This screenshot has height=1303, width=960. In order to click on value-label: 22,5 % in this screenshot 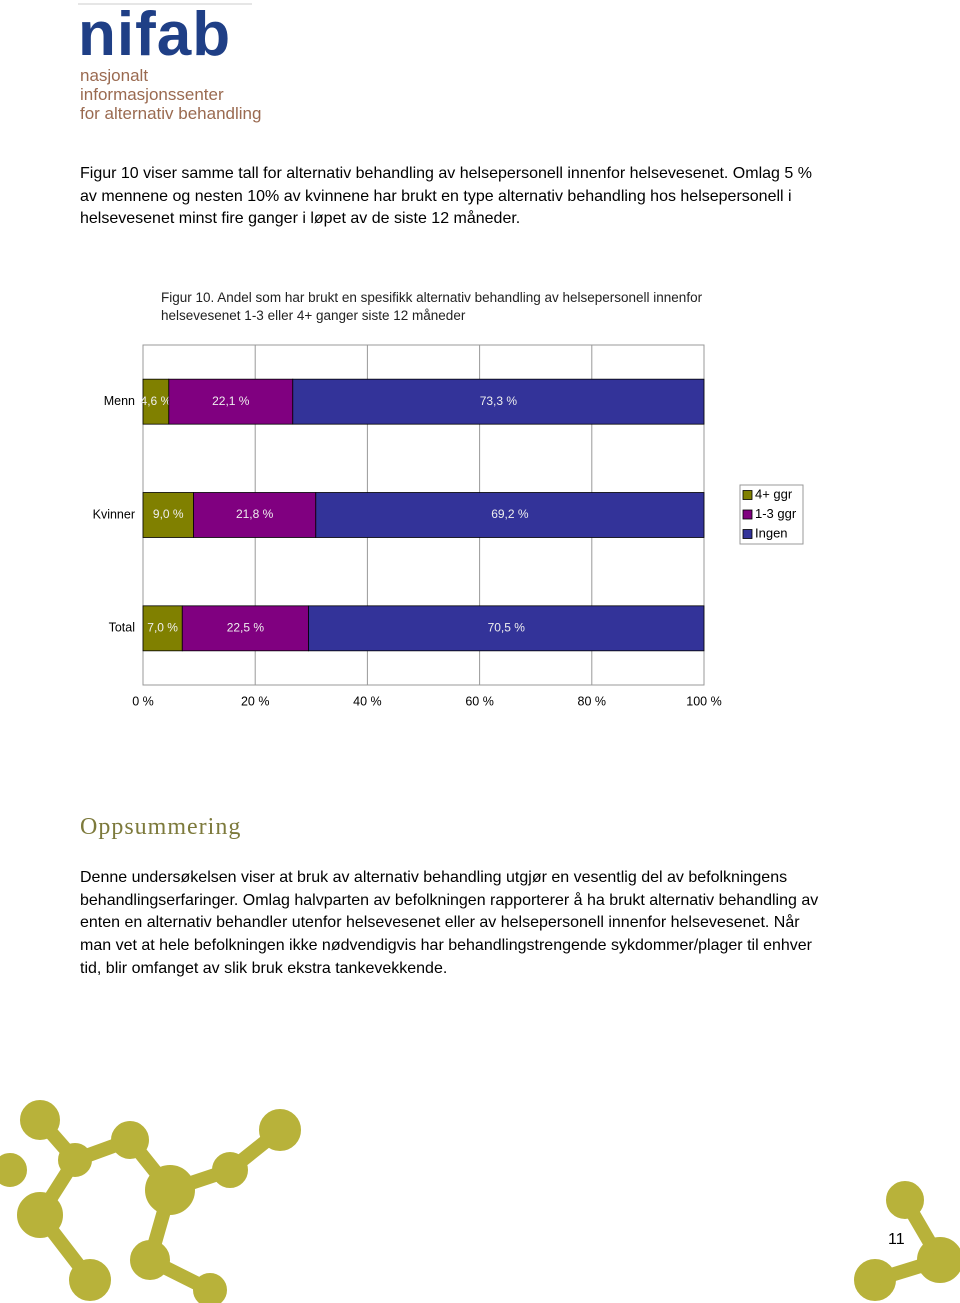, I will do `click(246, 628)`.